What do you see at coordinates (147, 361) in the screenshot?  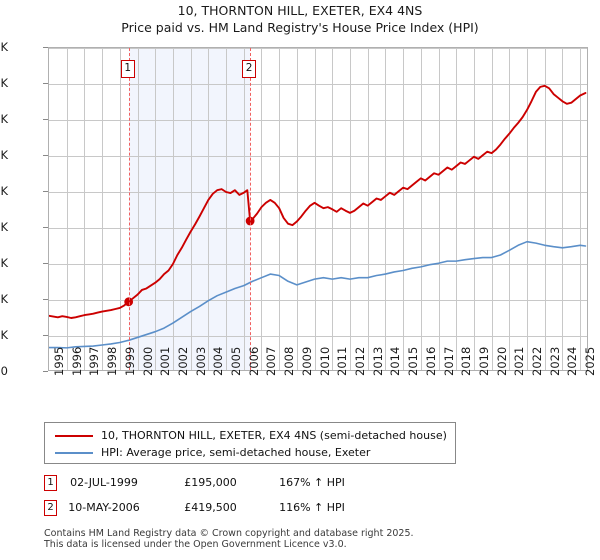 I see `x-axis-tick-label: 2000` at bounding box center [147, 361].